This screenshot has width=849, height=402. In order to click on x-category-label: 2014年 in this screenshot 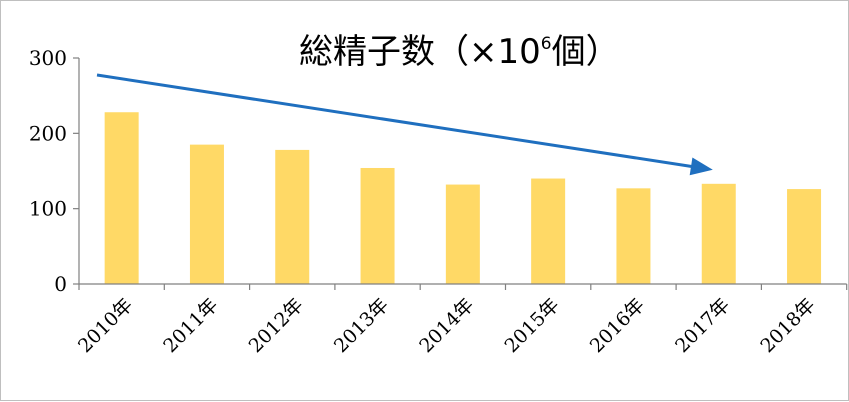, I will do `click(446, 325)`.